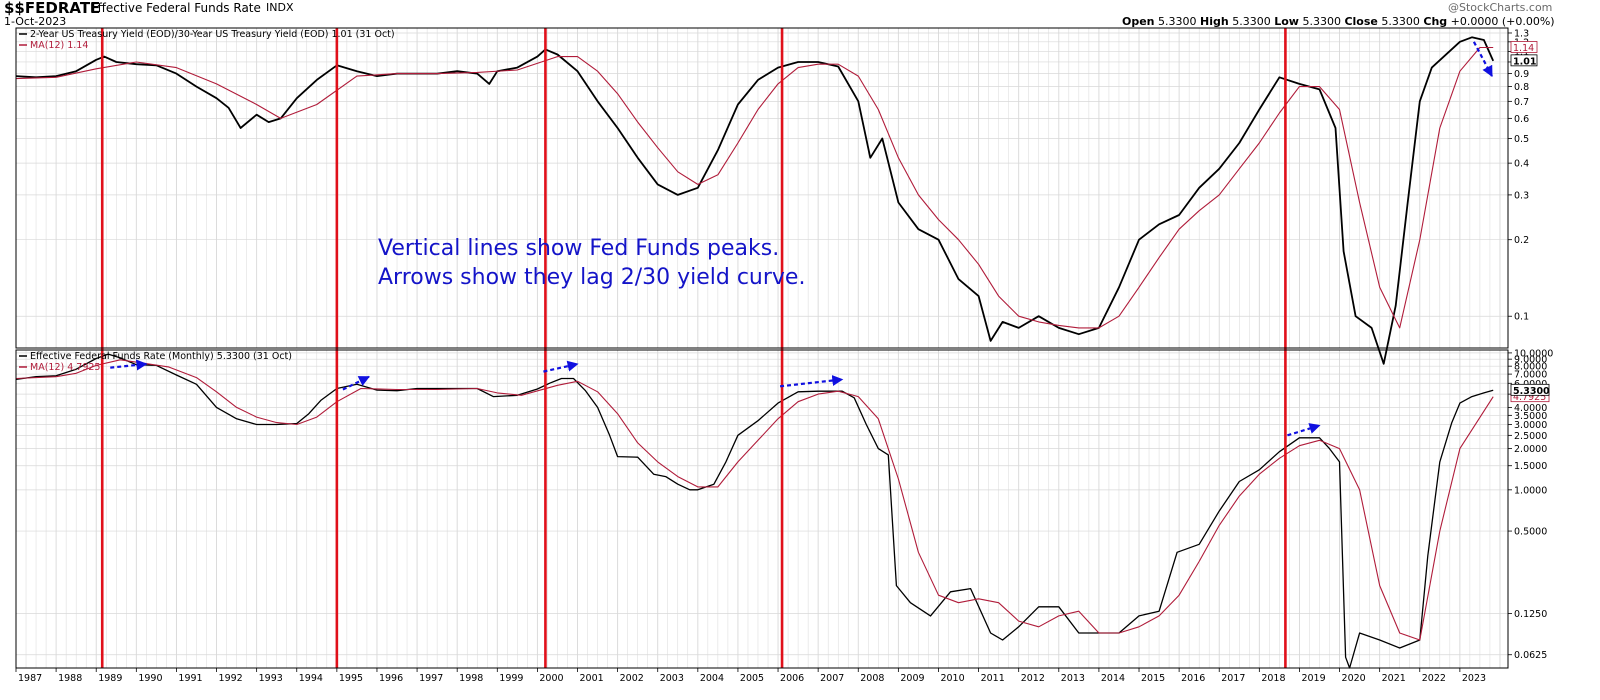 This screenshot has height=700, width=1600. Describe the element at coordinates (70, 678) in the screenshot. I see `x-tick-label: 1988` at that location.